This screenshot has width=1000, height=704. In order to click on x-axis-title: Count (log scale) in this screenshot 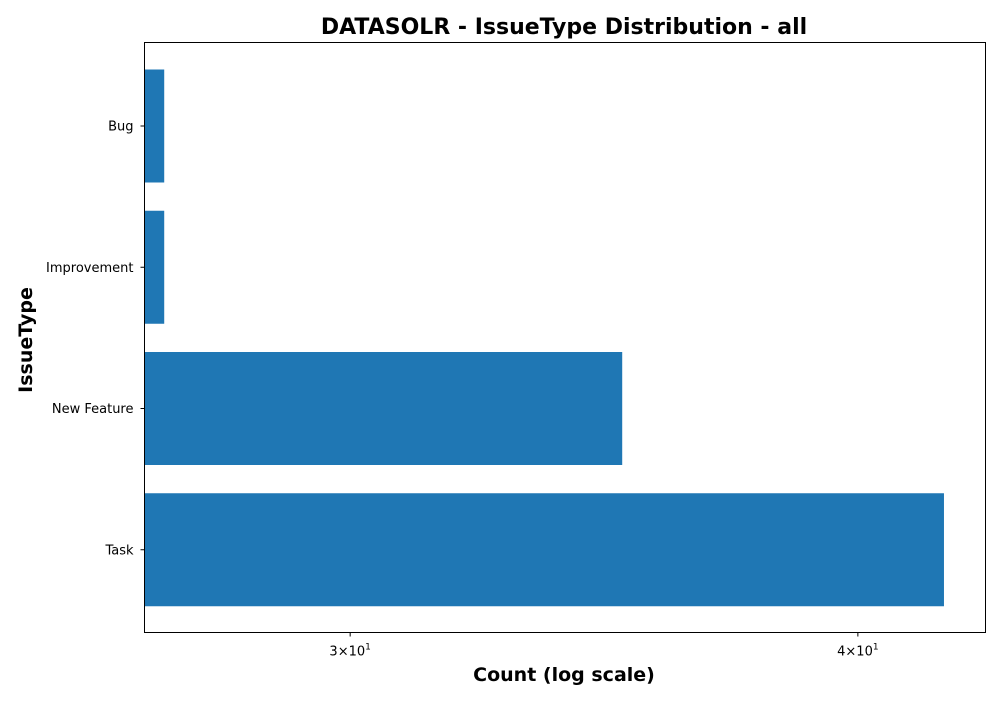, I will do `click(564, 675)`.